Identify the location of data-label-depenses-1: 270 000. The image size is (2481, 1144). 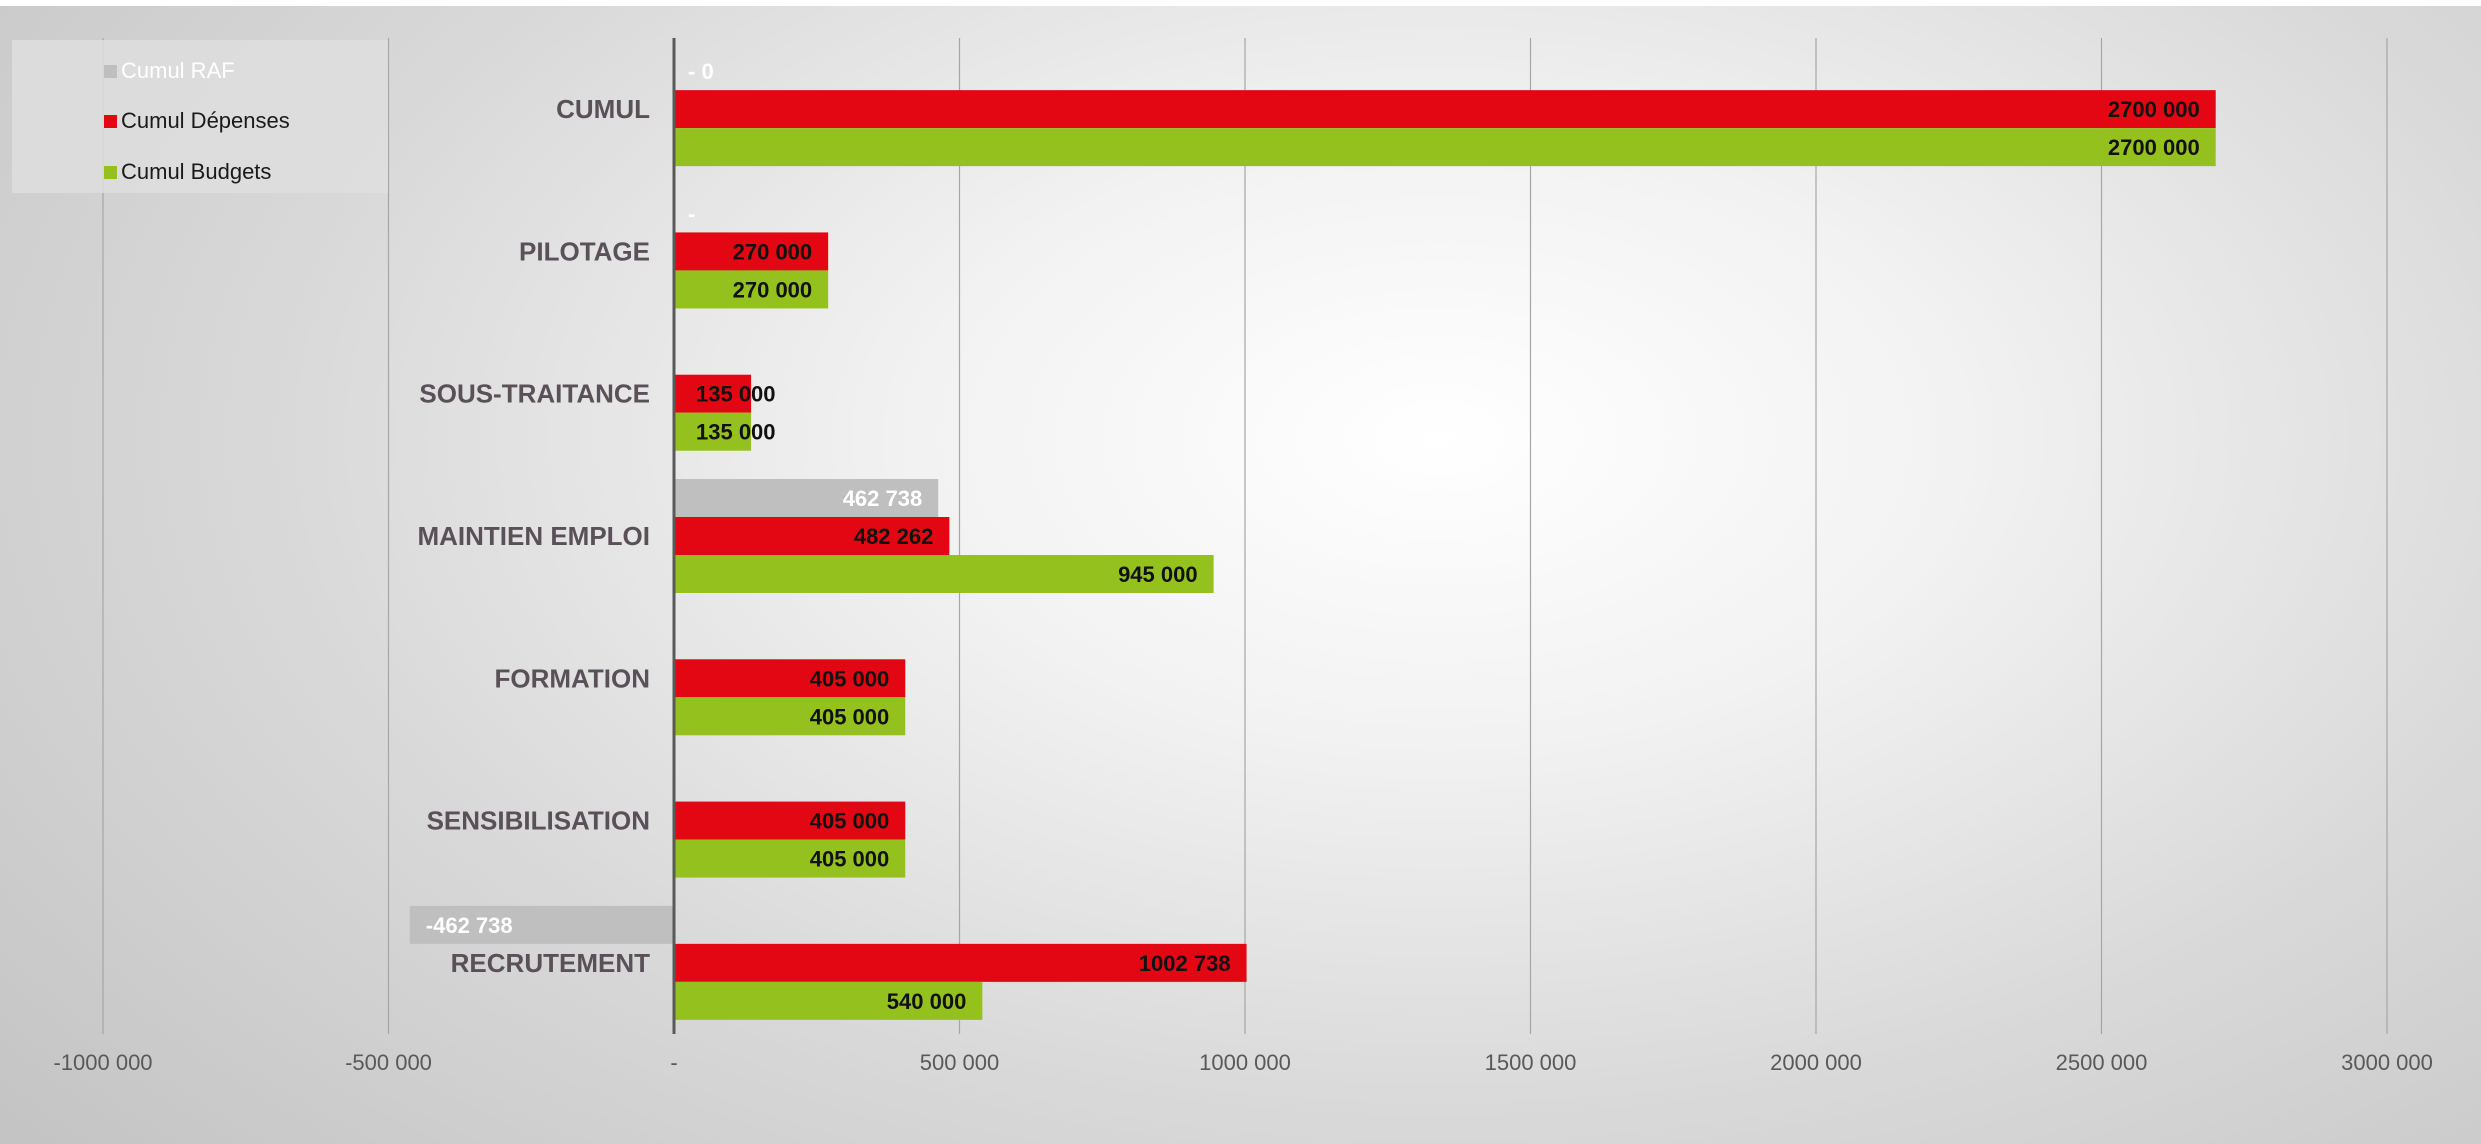
(773, 251).